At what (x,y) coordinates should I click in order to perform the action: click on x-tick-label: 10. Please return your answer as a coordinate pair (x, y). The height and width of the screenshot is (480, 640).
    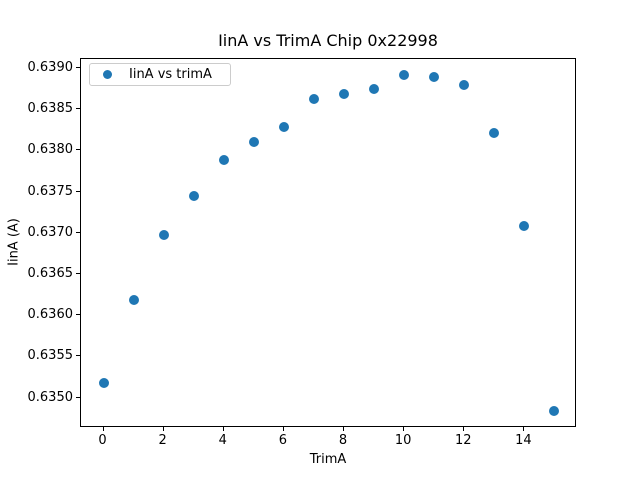
    Looking at the image, I should click on (403, 440).